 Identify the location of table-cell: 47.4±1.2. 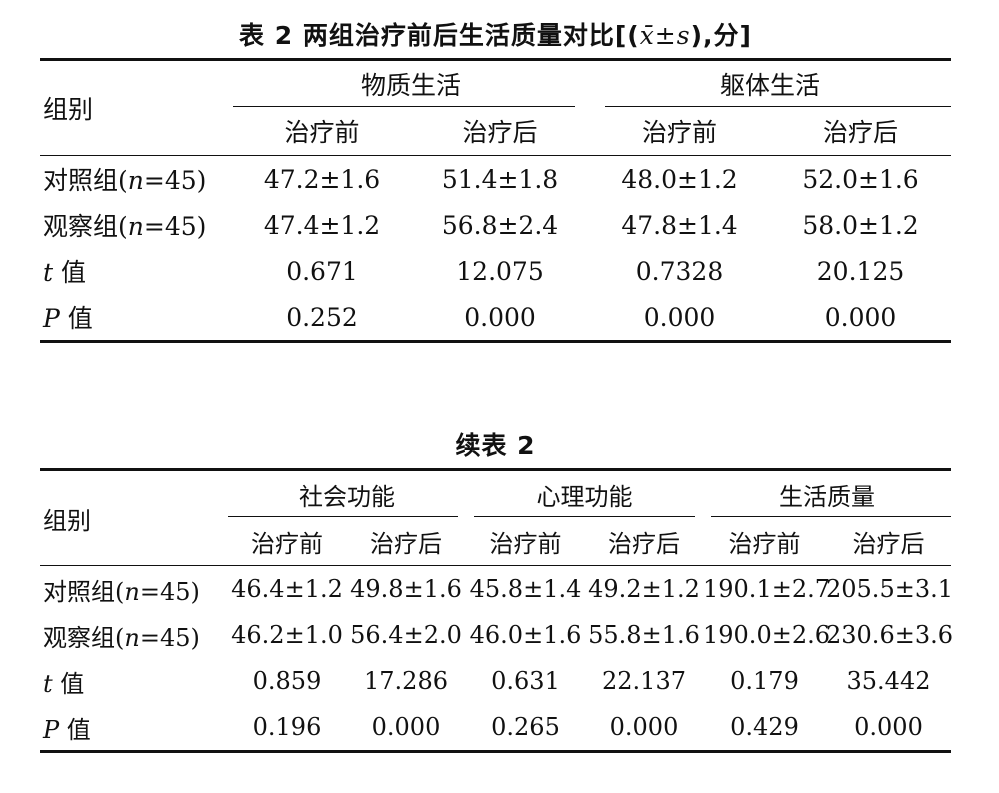
(322, 225).